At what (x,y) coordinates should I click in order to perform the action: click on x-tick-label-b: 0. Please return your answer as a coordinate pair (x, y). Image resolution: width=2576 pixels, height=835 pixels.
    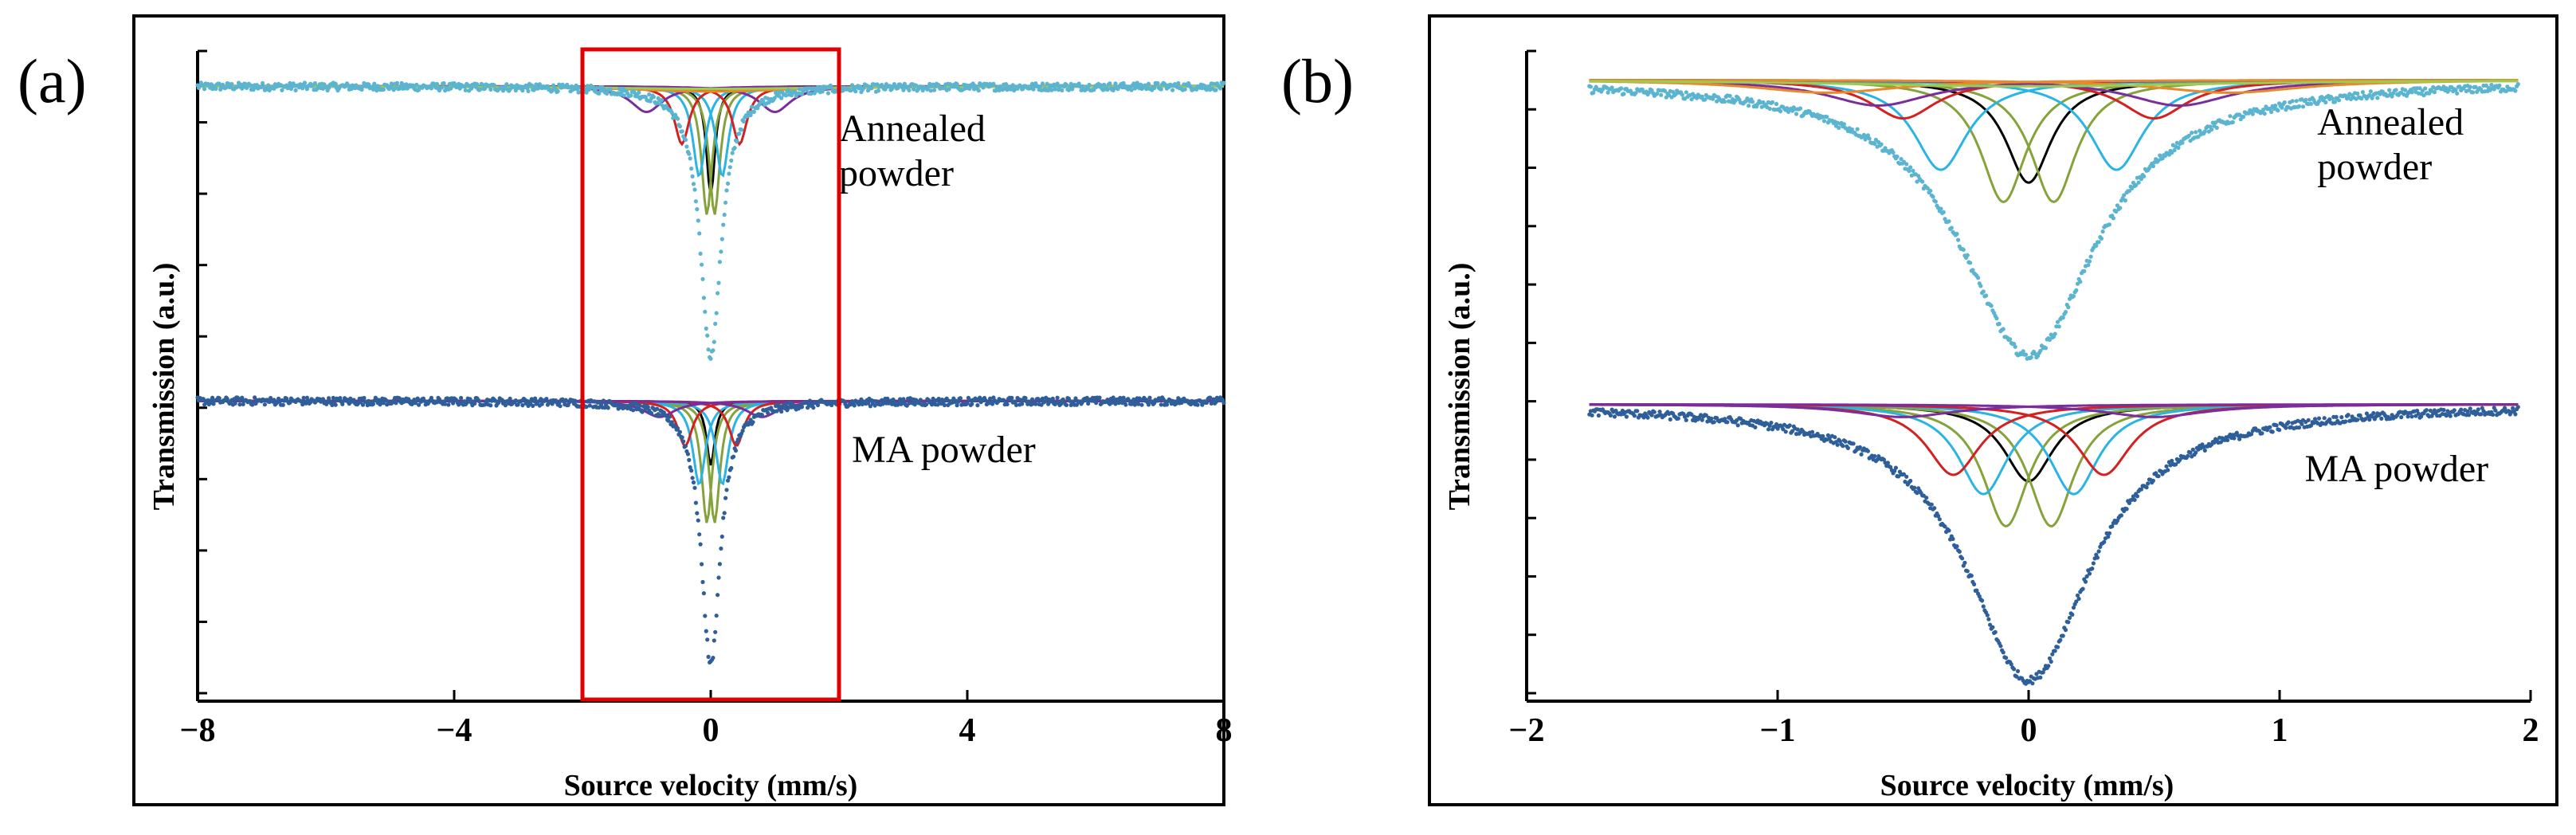
    Looking at the image, I should click on (2029, 730).